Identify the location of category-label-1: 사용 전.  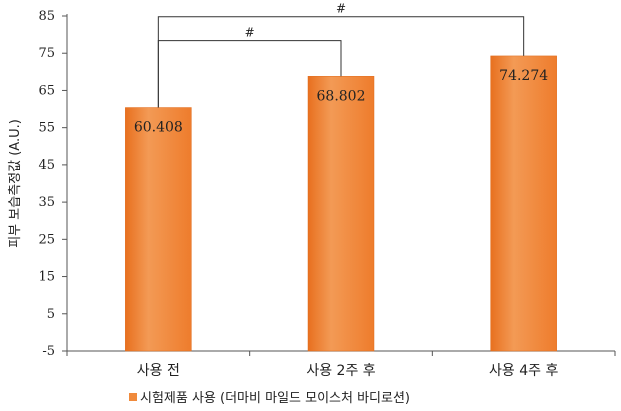
(158, 371).